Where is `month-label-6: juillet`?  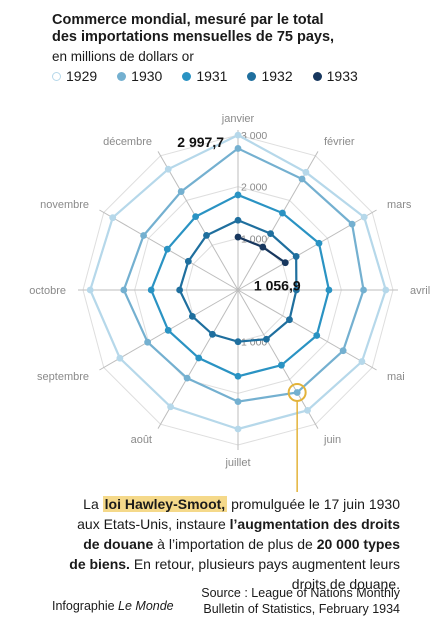
month-label-6: juillet is located at coordinates (237, 463).